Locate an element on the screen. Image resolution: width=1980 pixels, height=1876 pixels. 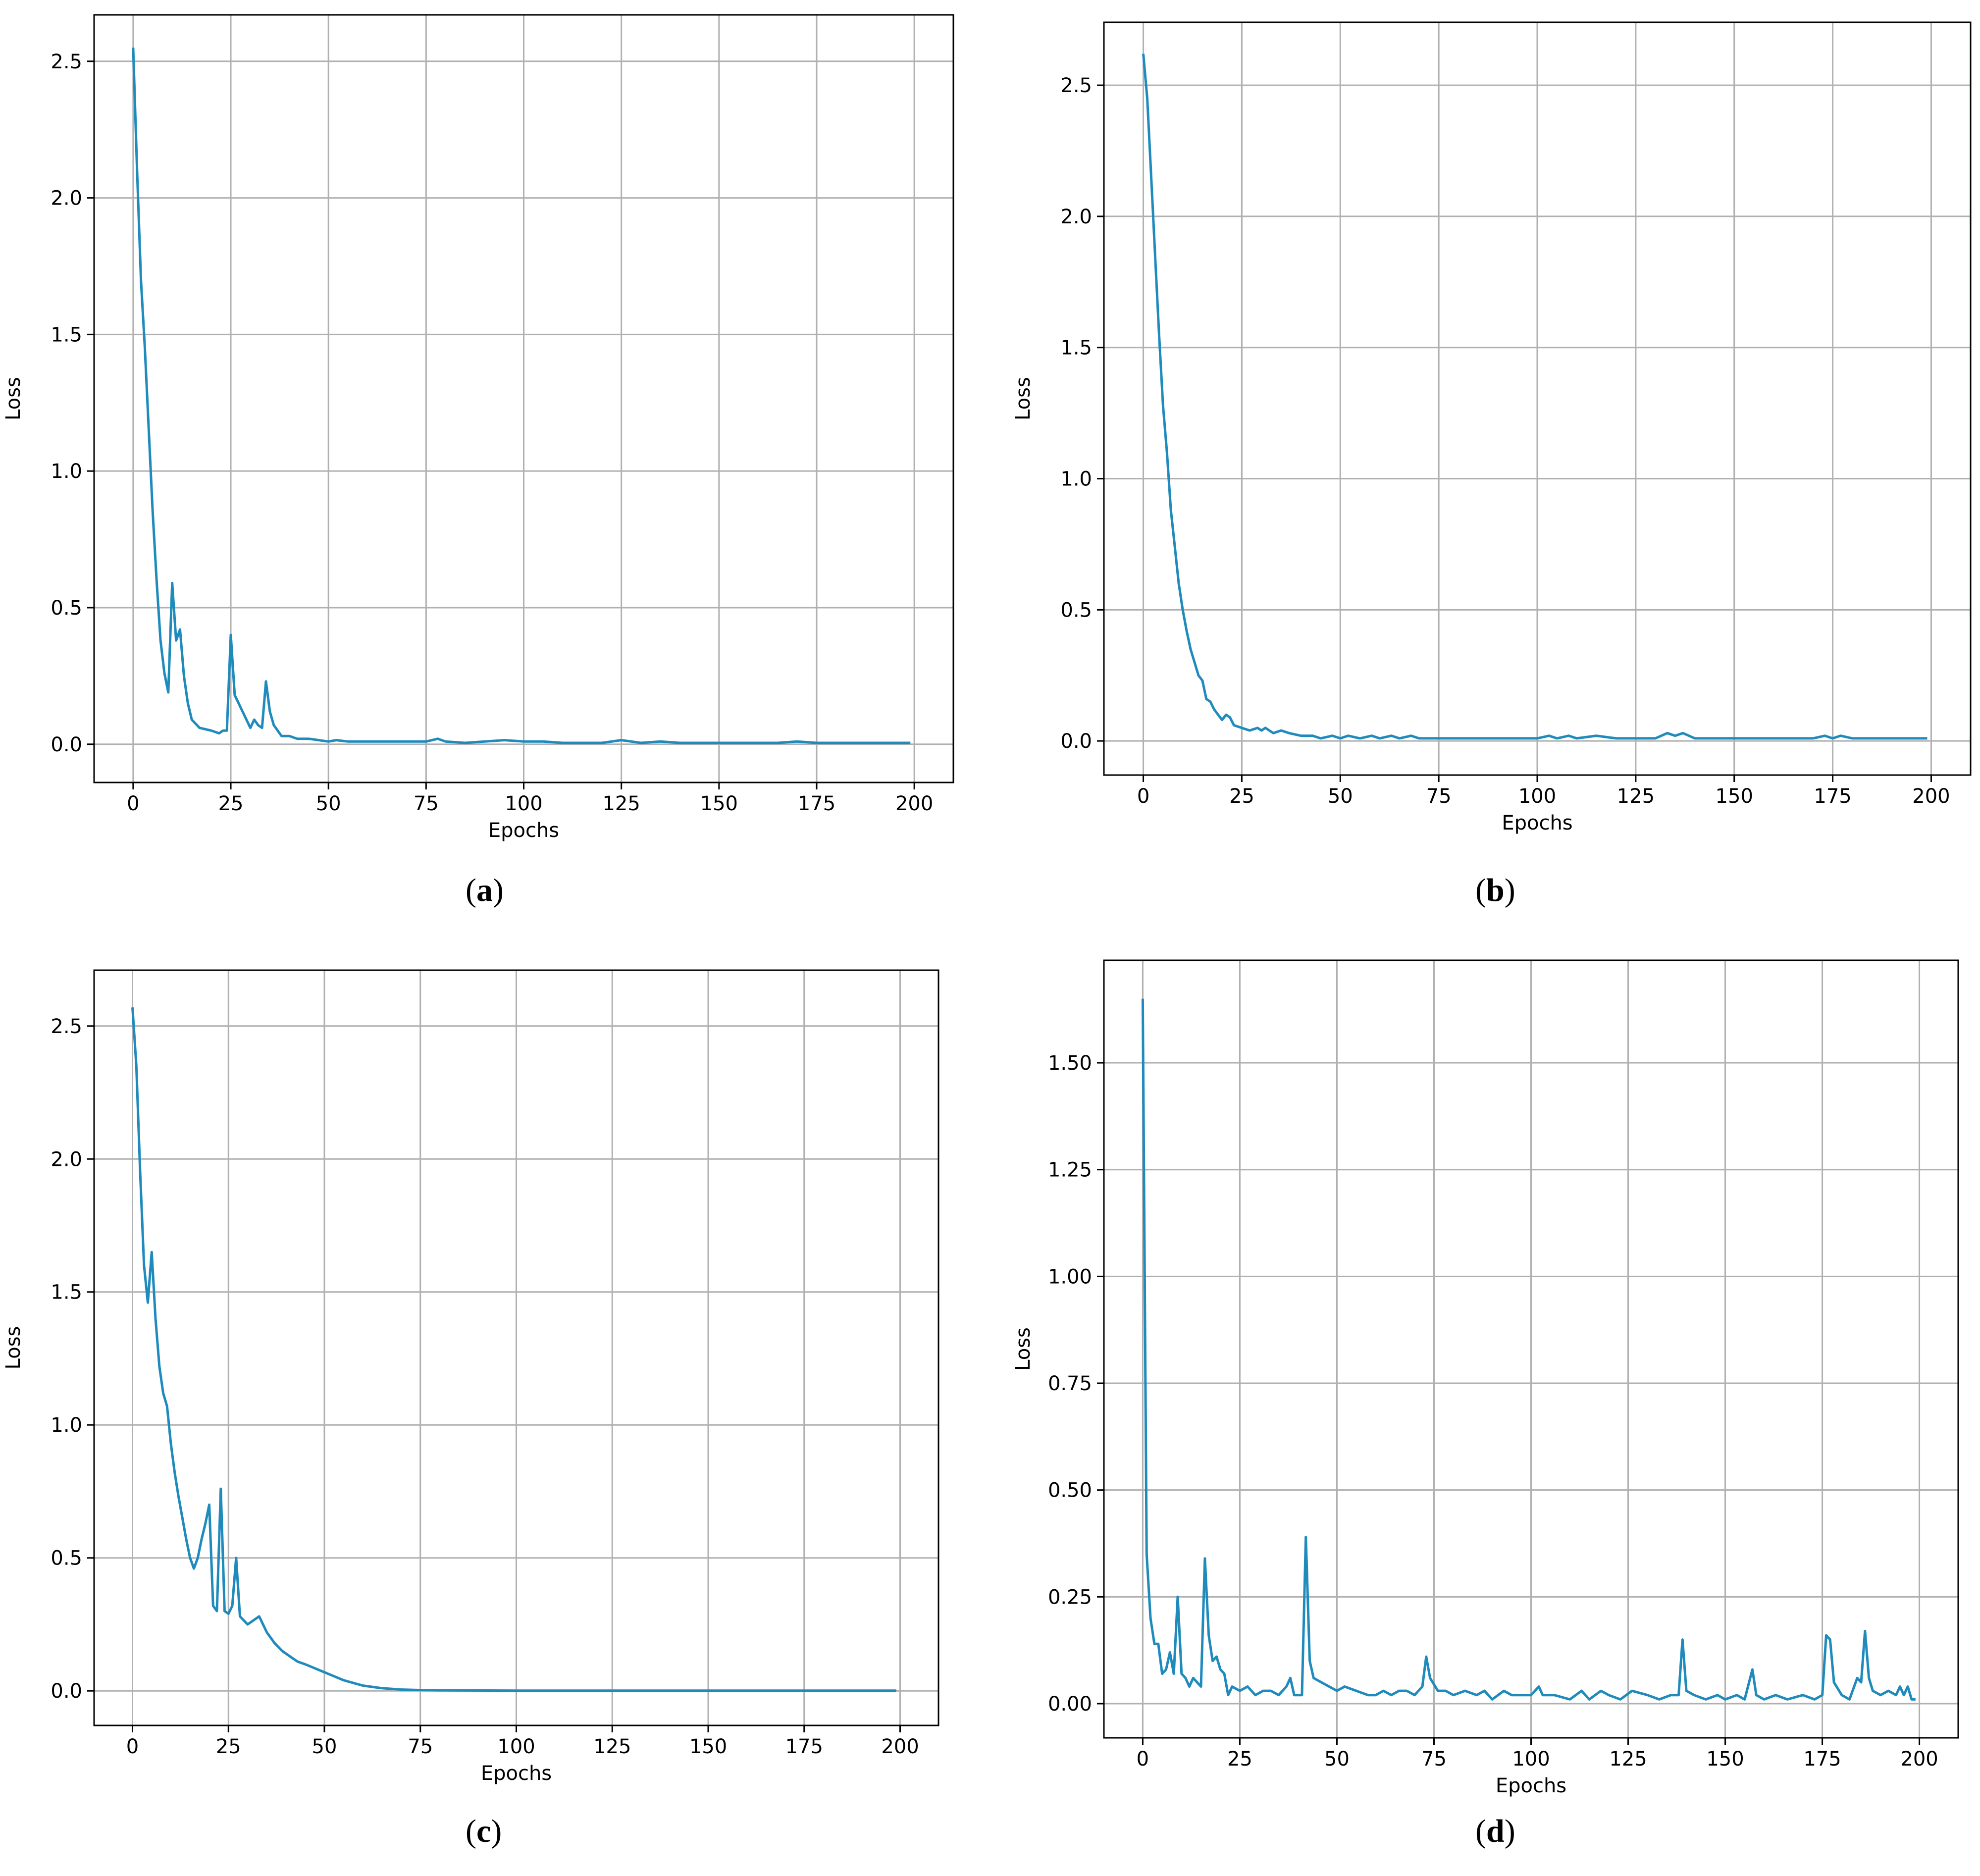
y-tick-label: 0.50 is located at coordinates (1070, 1490).